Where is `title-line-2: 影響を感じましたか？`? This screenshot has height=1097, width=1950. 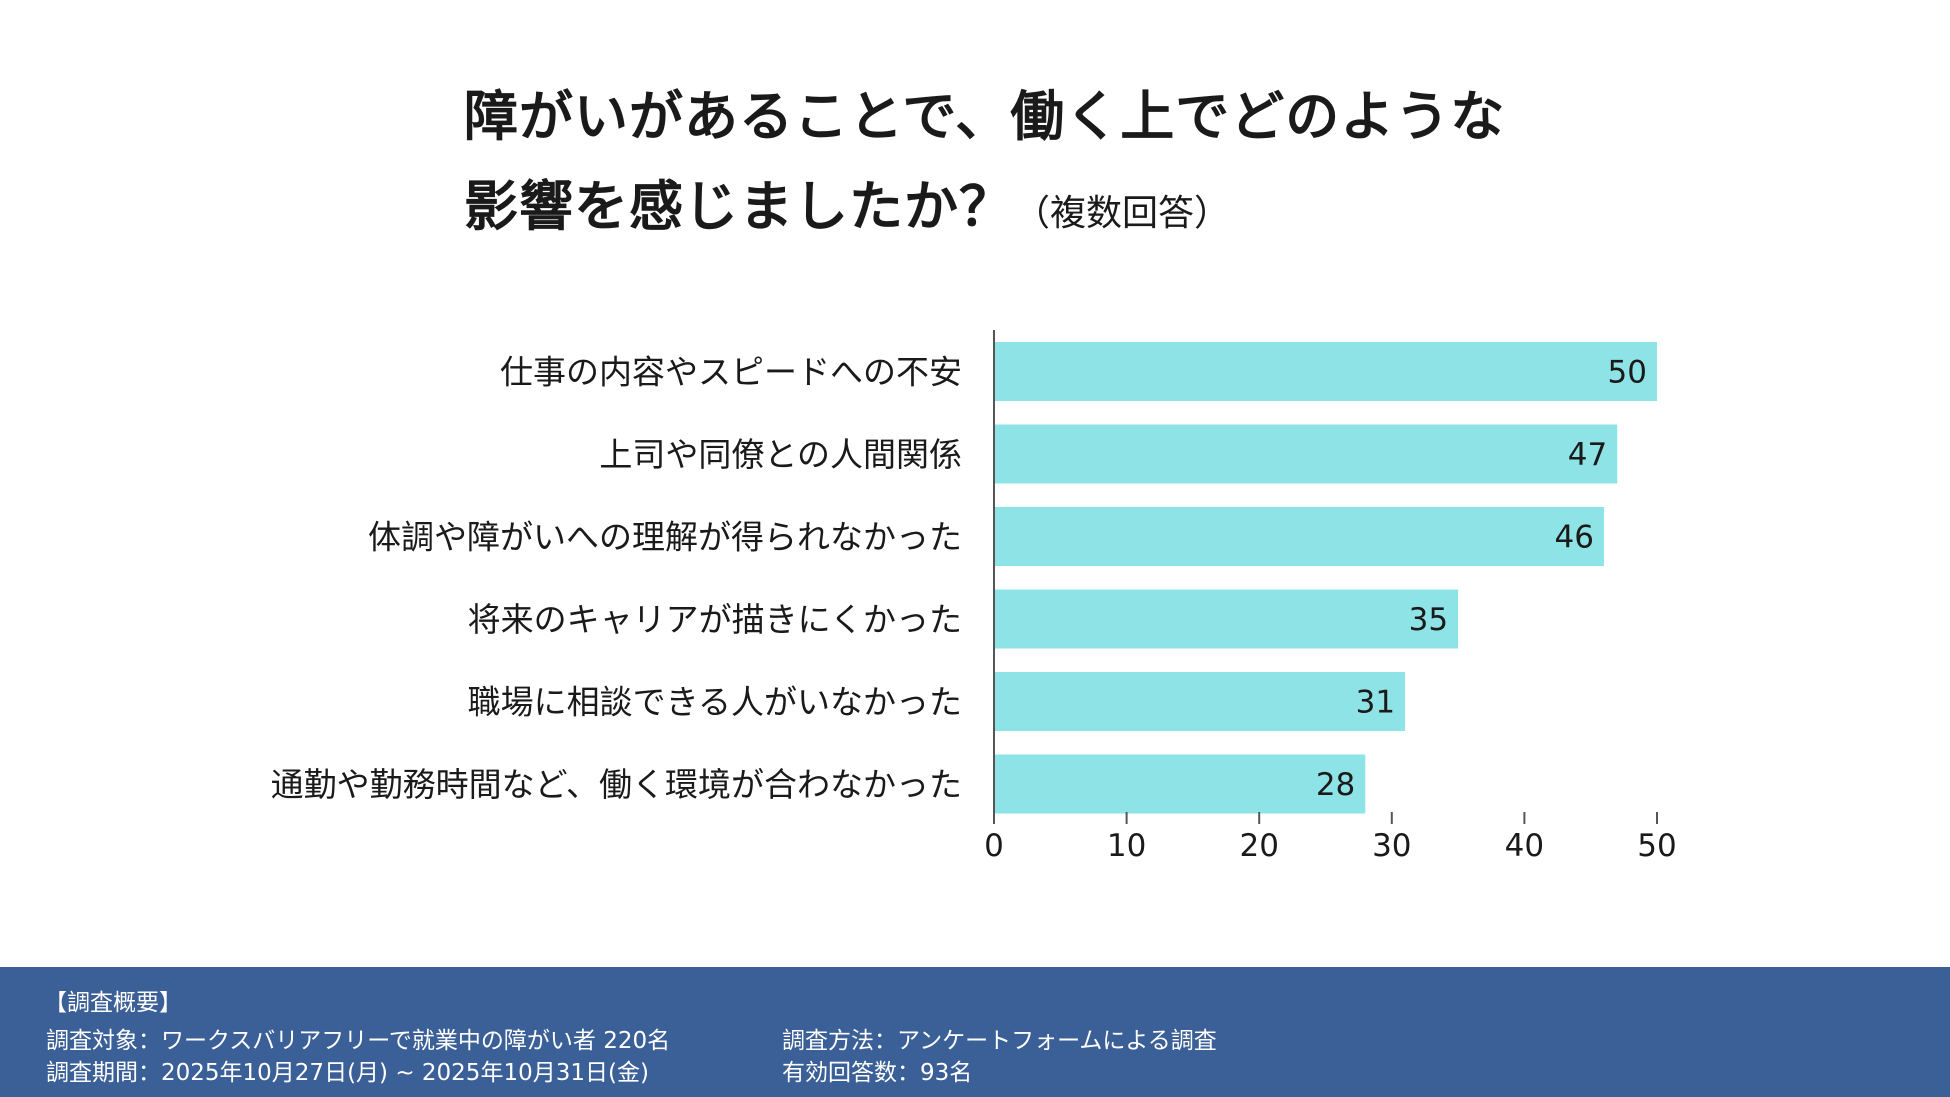 title-line-2: 影響を感じましたか？ is located at coordinates (739, 206).